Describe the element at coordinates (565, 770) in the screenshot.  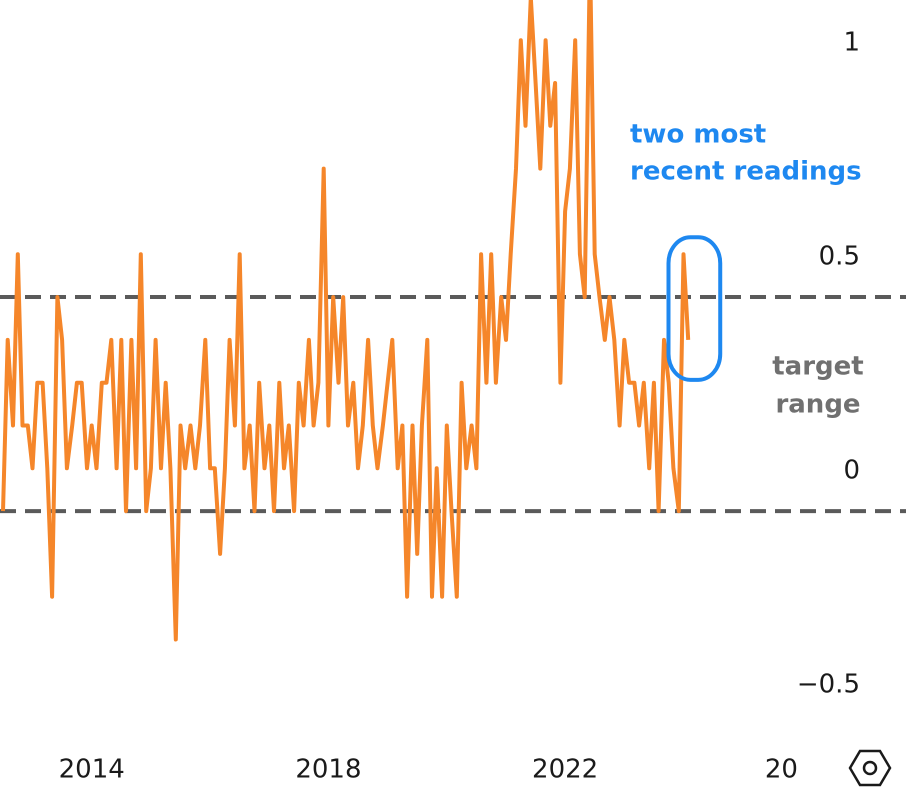
I see `x-tick-label: 2022` at that location.